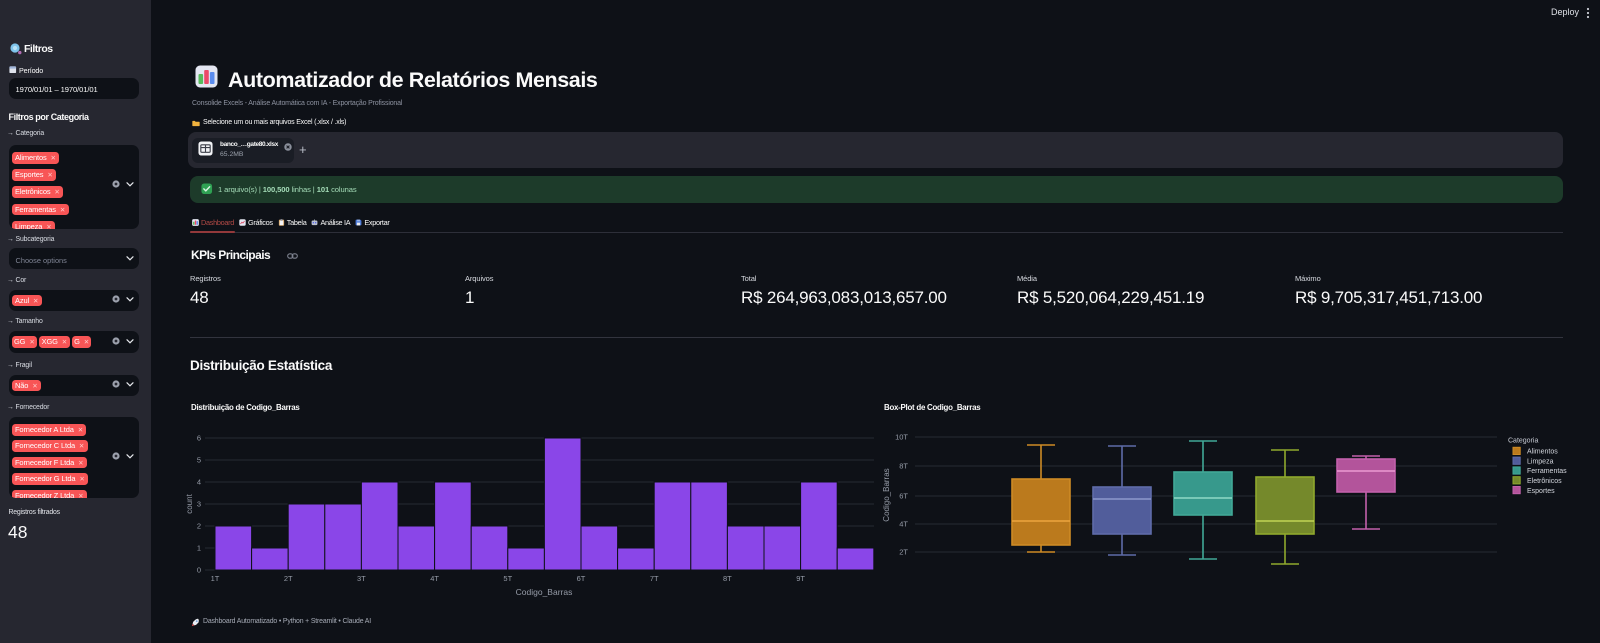 This screenshot has width=1600, height=643. What do you see at coordinates (1547, 471) in the screenshot?
I see `svg-text: Ferramentas` at bounding box center [1547, 471].